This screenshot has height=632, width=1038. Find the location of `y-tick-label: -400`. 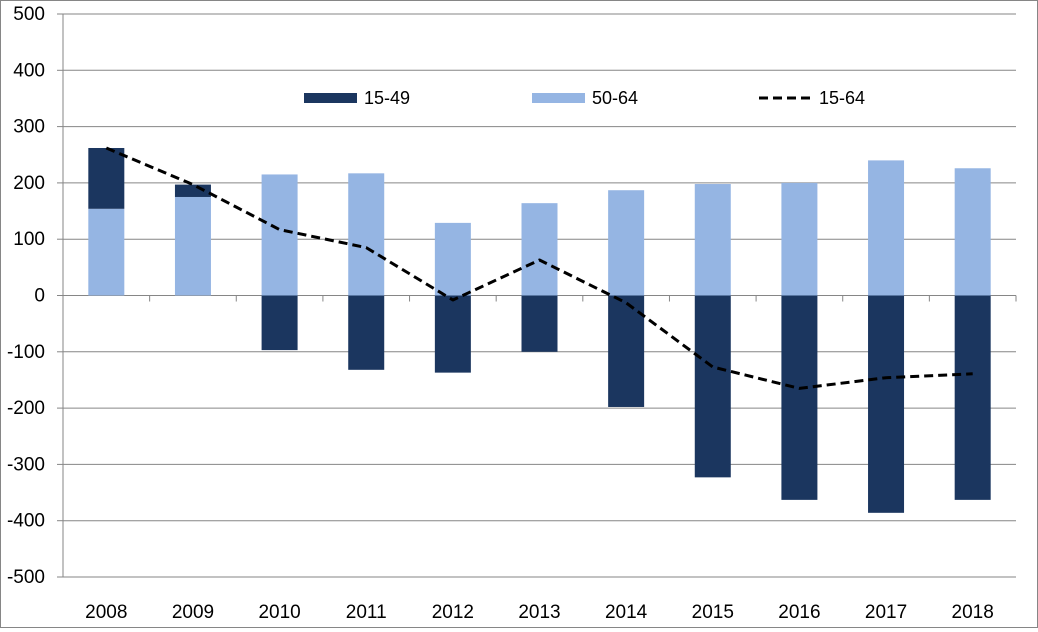

y-tick-label: -400 is located at coordinates (26, 521).